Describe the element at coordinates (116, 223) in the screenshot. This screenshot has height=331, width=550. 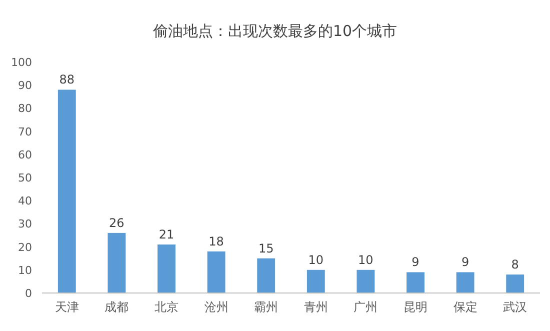
I see `data-label: 26` at that location.